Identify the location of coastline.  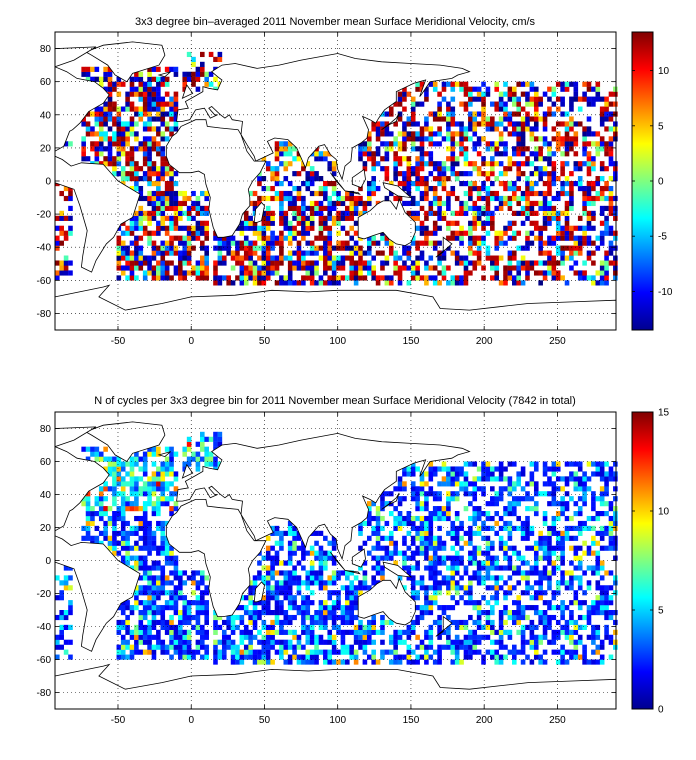
(82, 488).